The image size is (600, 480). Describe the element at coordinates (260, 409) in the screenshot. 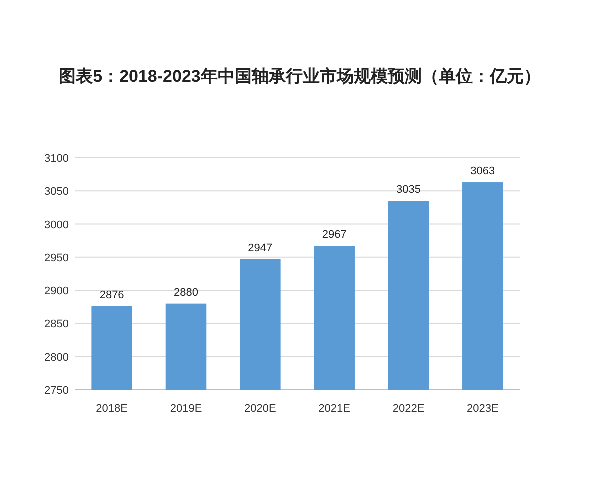

I see `x-tick-label: 2020E` at that location.